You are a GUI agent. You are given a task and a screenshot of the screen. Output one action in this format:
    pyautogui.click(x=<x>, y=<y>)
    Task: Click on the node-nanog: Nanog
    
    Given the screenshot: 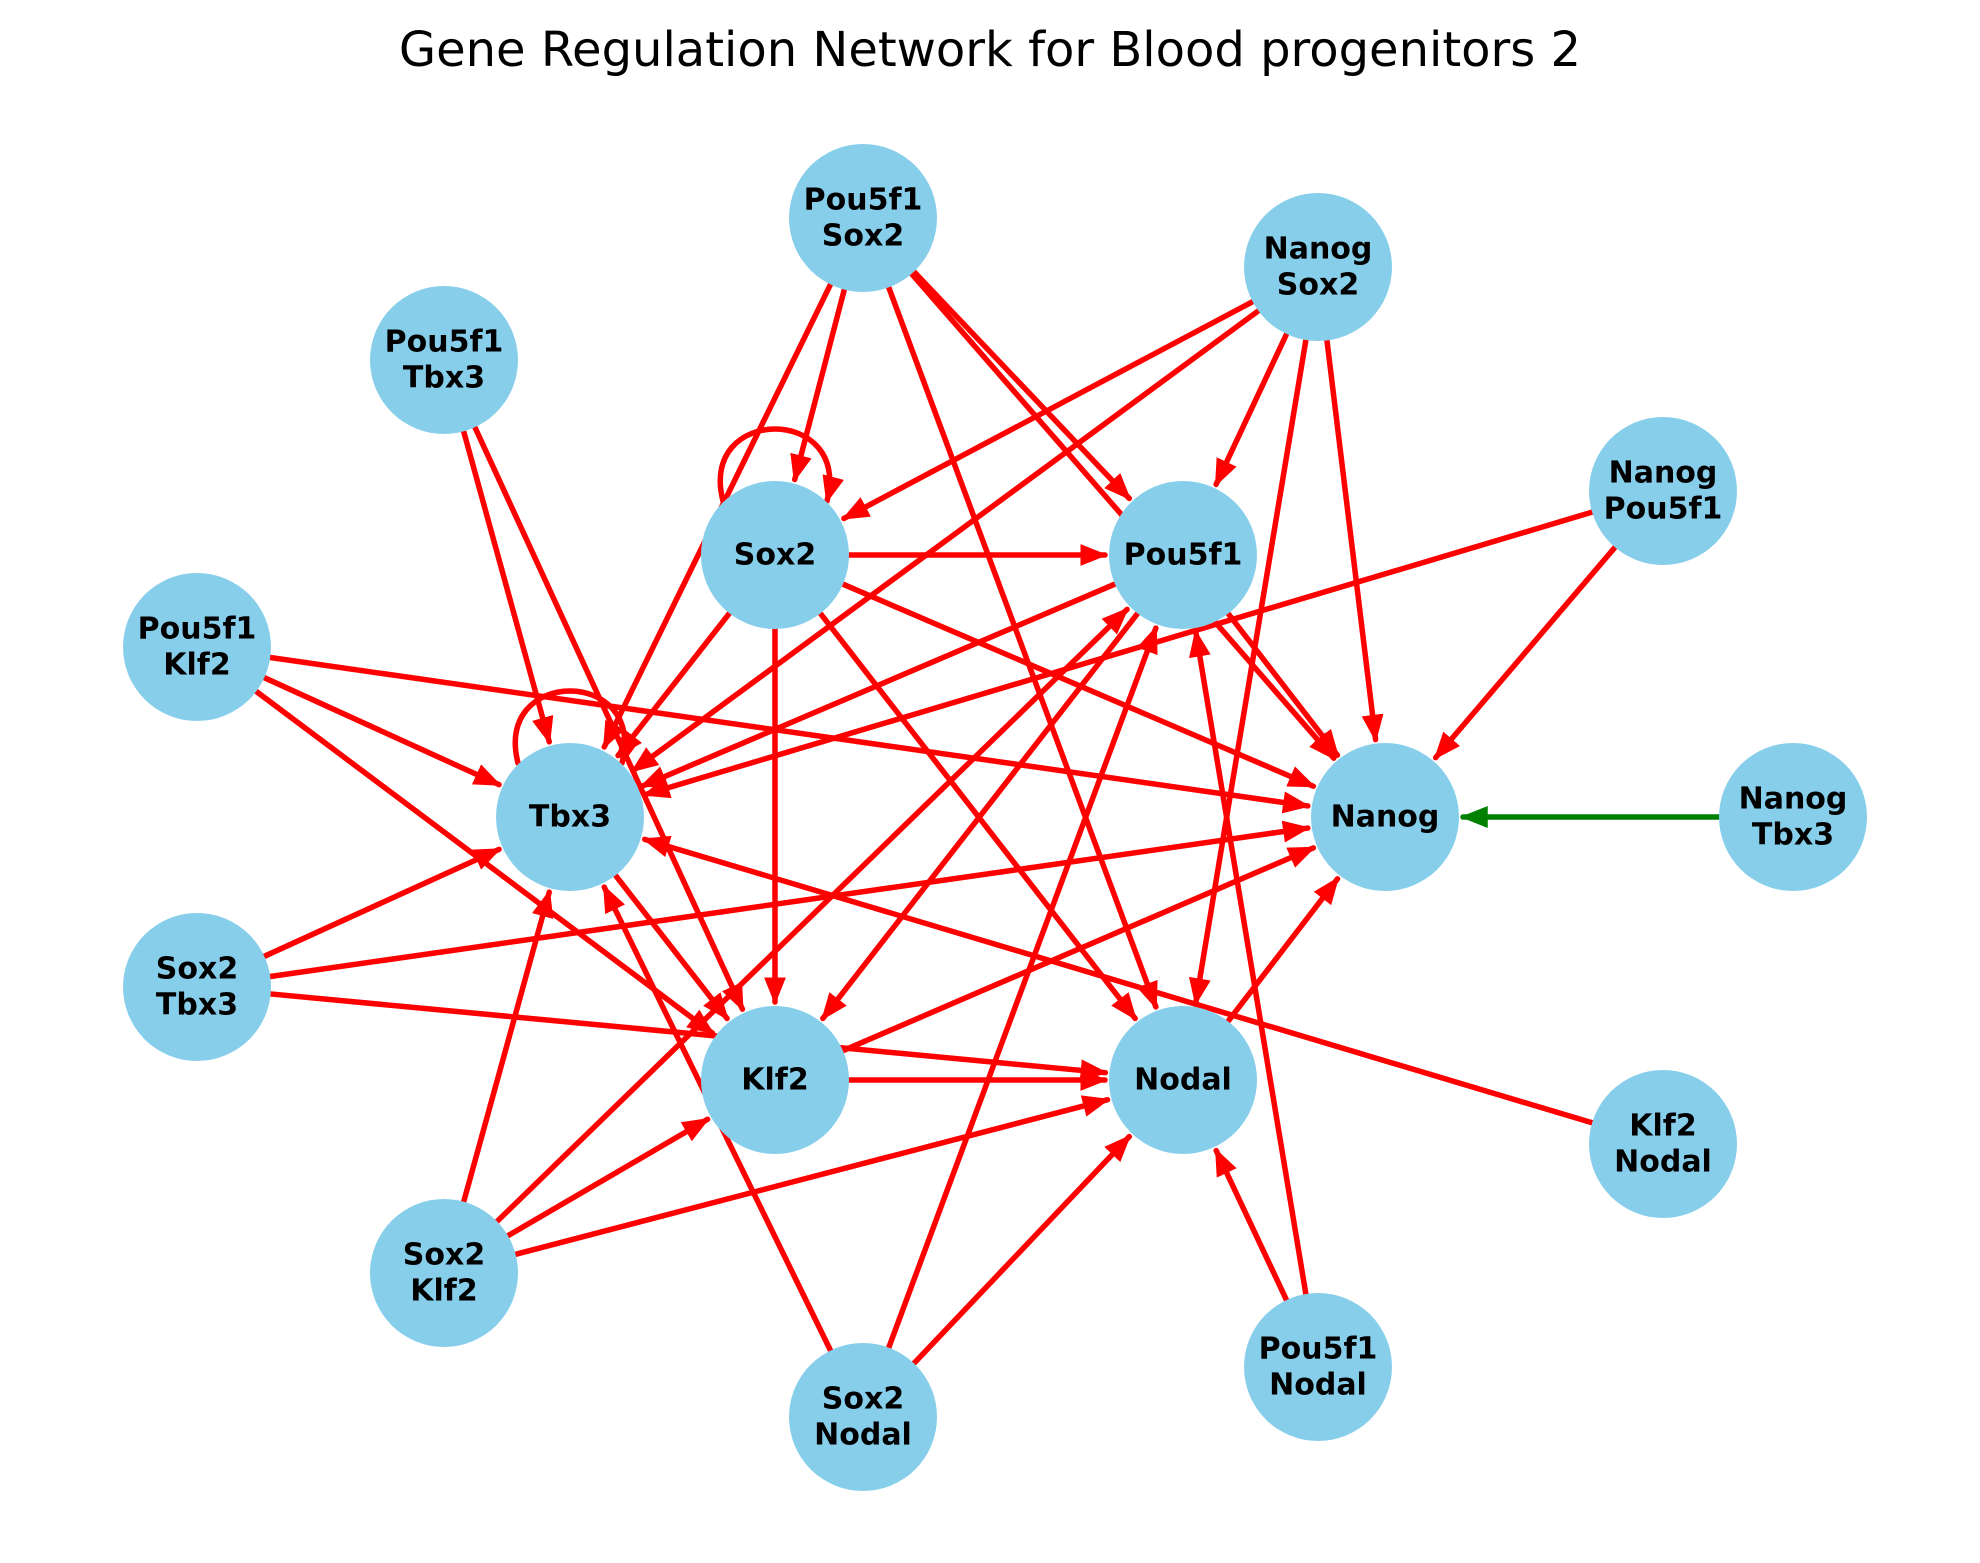 What is the action you would take?
    pyautogui.click(x=1385, y=817)
    